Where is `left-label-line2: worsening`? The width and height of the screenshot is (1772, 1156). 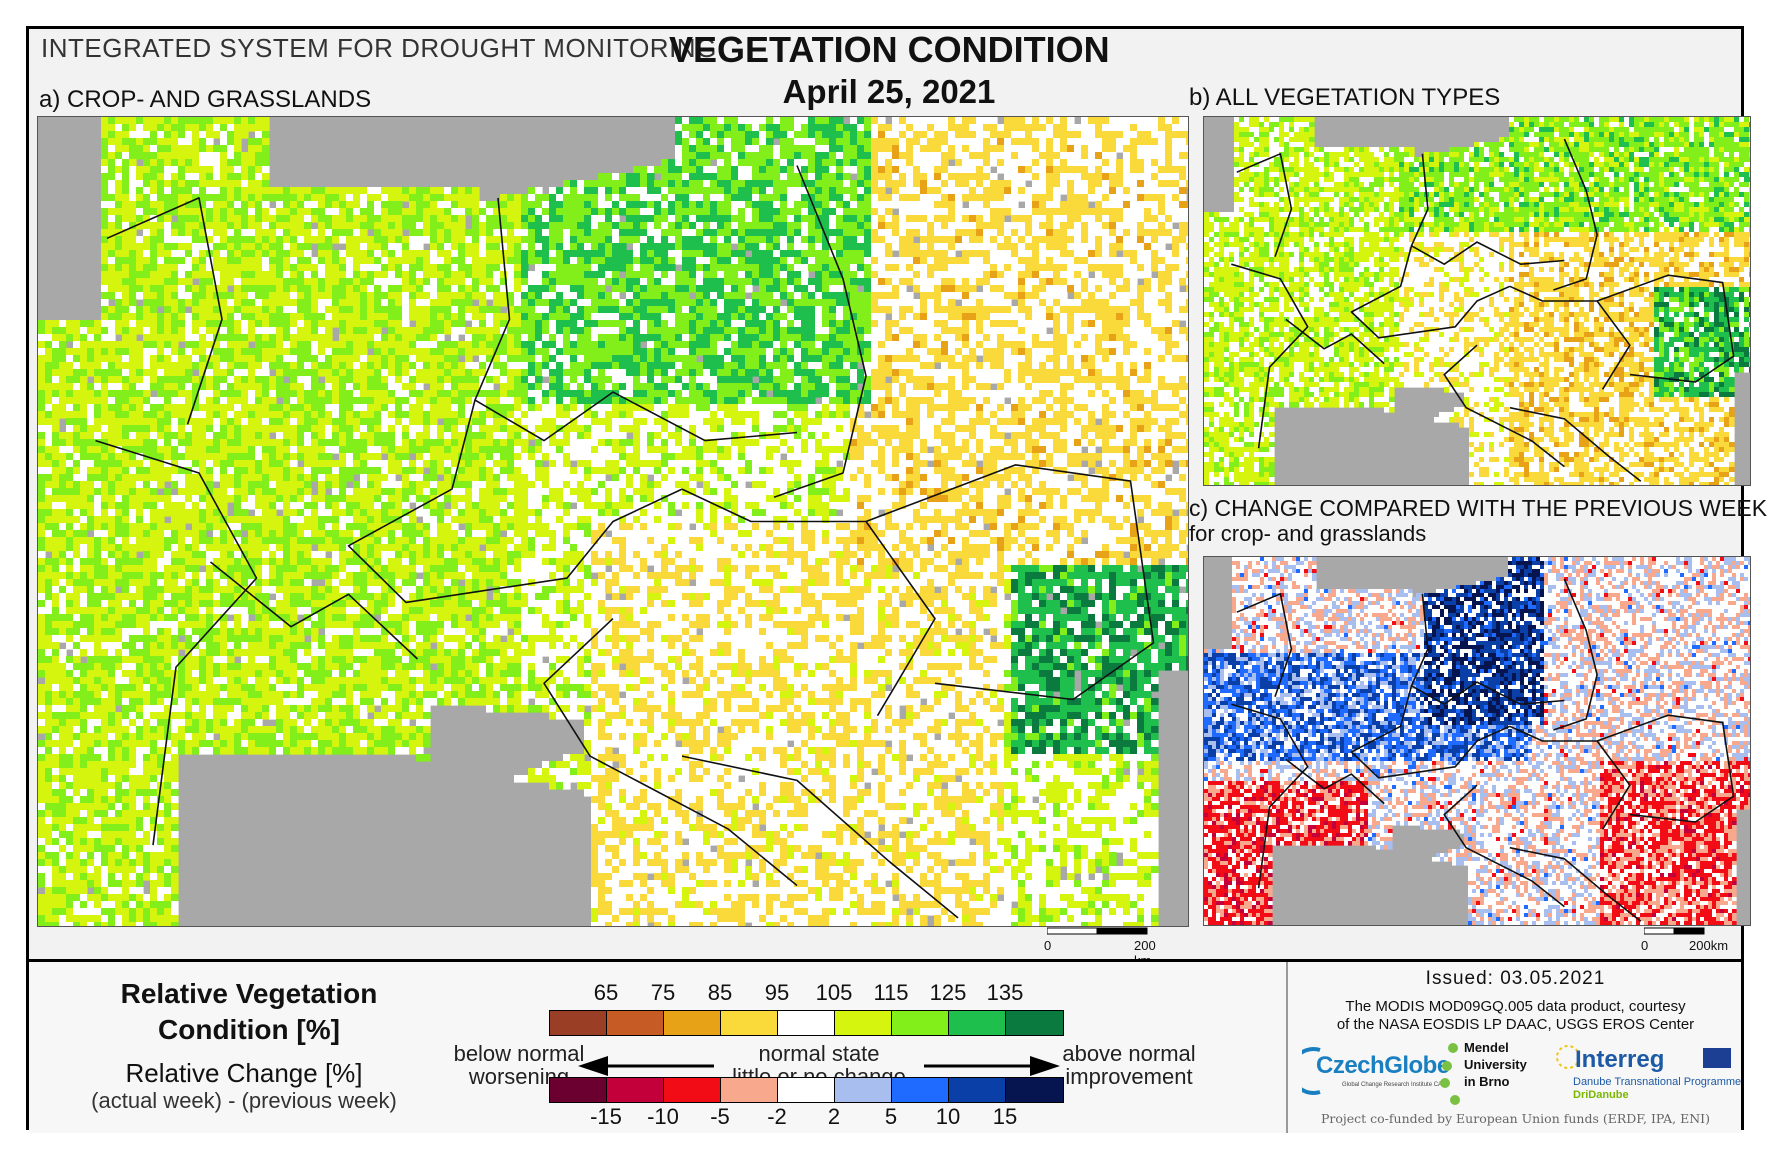
left-label-line2: worsening is located at coordinates (519, 1076).